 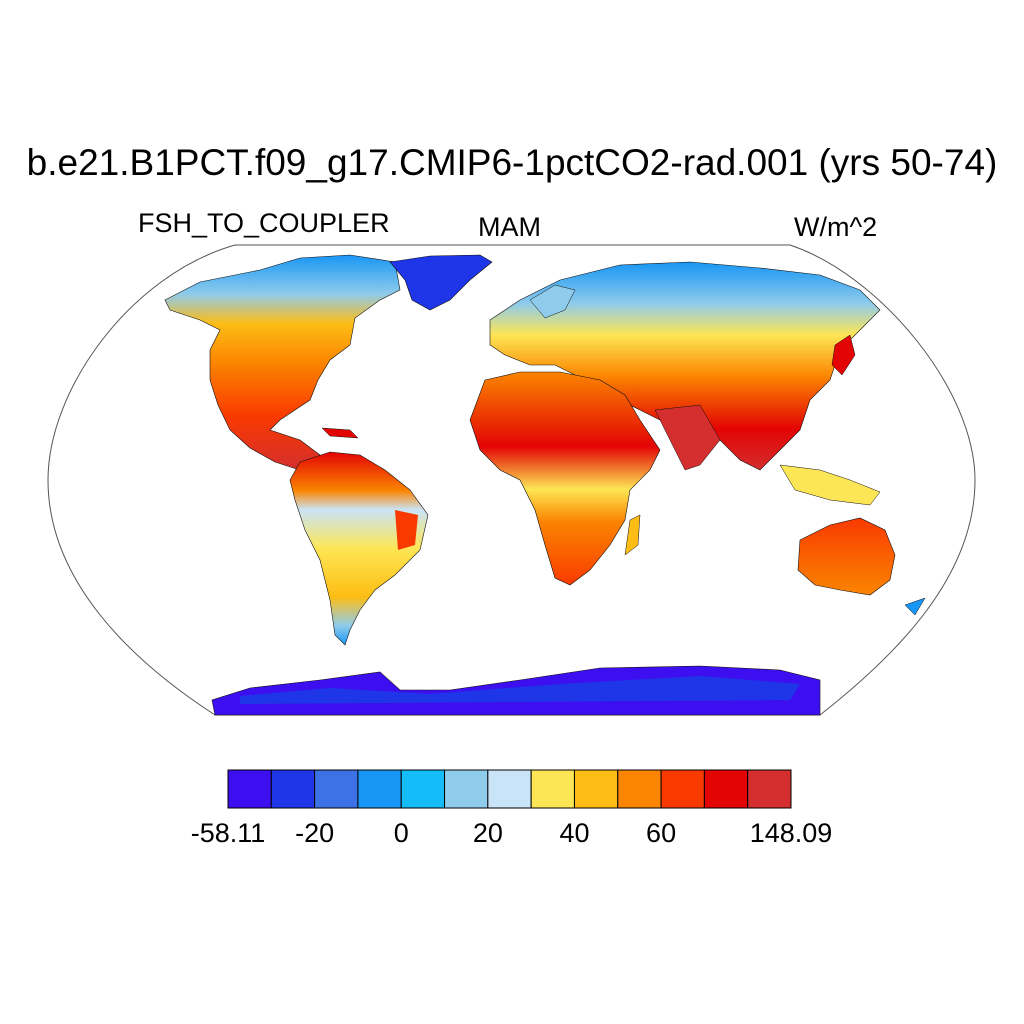 What do you see at coordinates (843, 355) in the screenshot?
I see `japan` at bounding box center [843, 355].